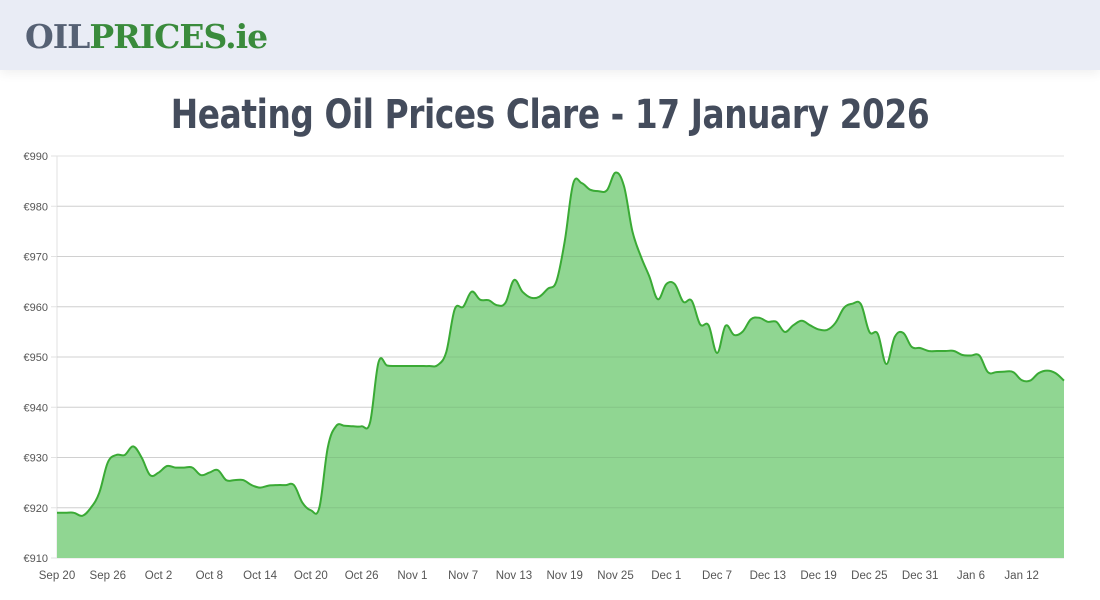  What do you see at coordinates (1021, 576) in the screenshot?
I see `x-tick-label: Jan 12` at bounding box center [1021, 576].